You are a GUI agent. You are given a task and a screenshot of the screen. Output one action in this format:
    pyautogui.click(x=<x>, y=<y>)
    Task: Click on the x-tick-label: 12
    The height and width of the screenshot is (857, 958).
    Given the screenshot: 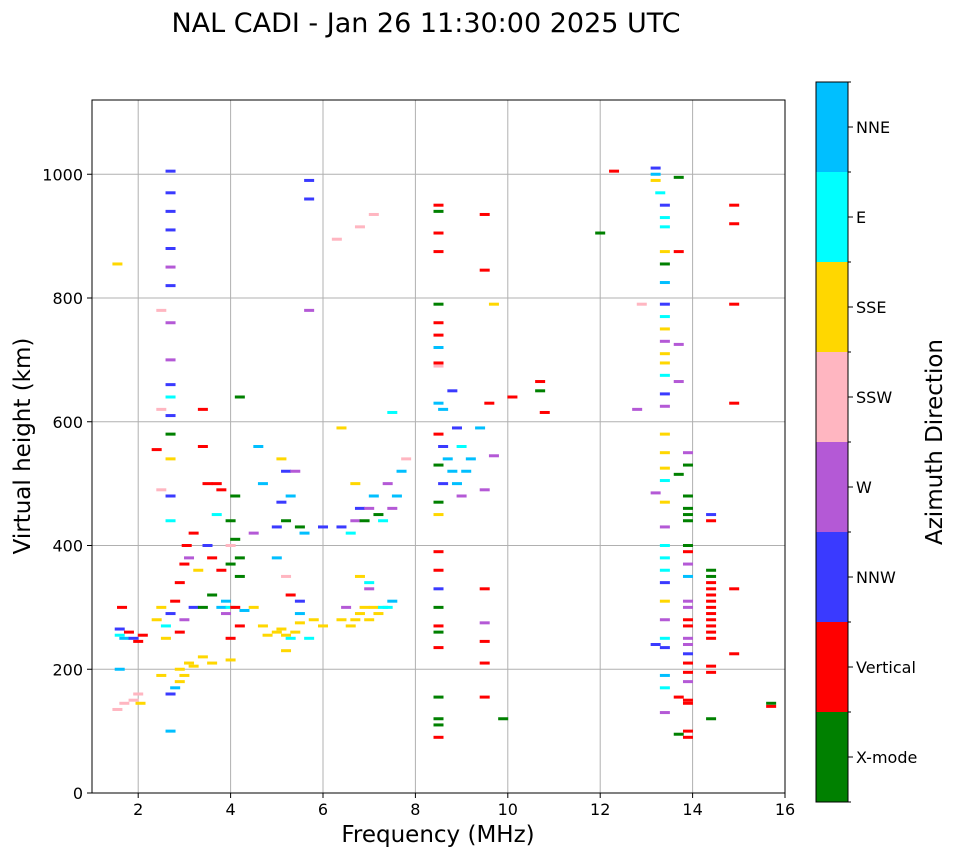 What is the action you would take?
    pyautogui.click(x=600, y=809)
    